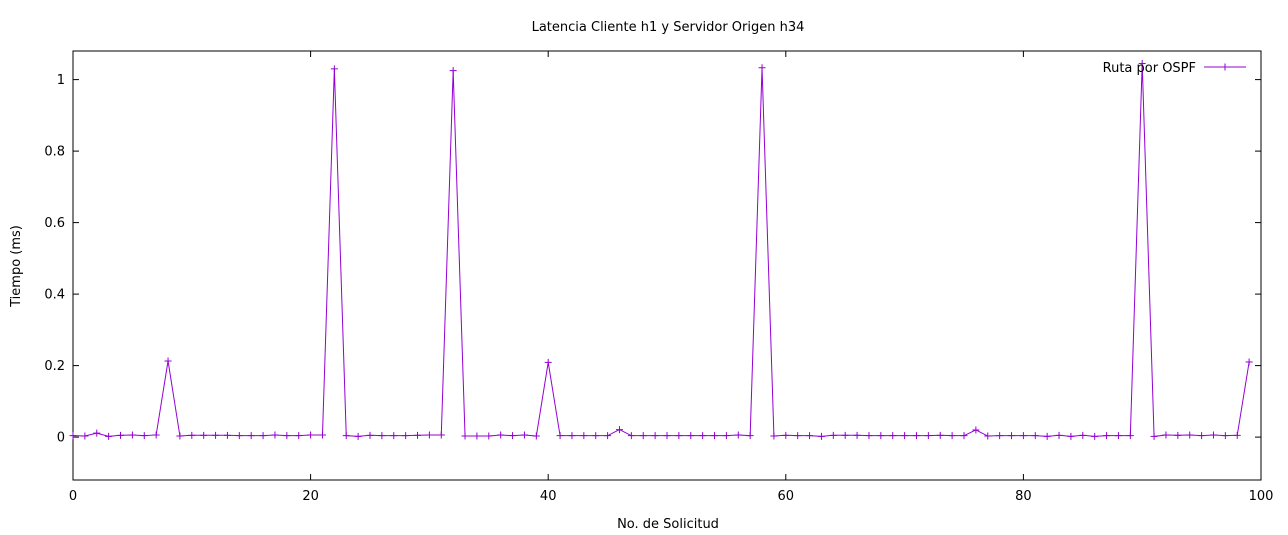 Image resolution: width=1288 pixels, height=535 pixels. Describe the element at coordinates (548, 496) in the screenshot. I see `x-tick-label: 40` at that location.